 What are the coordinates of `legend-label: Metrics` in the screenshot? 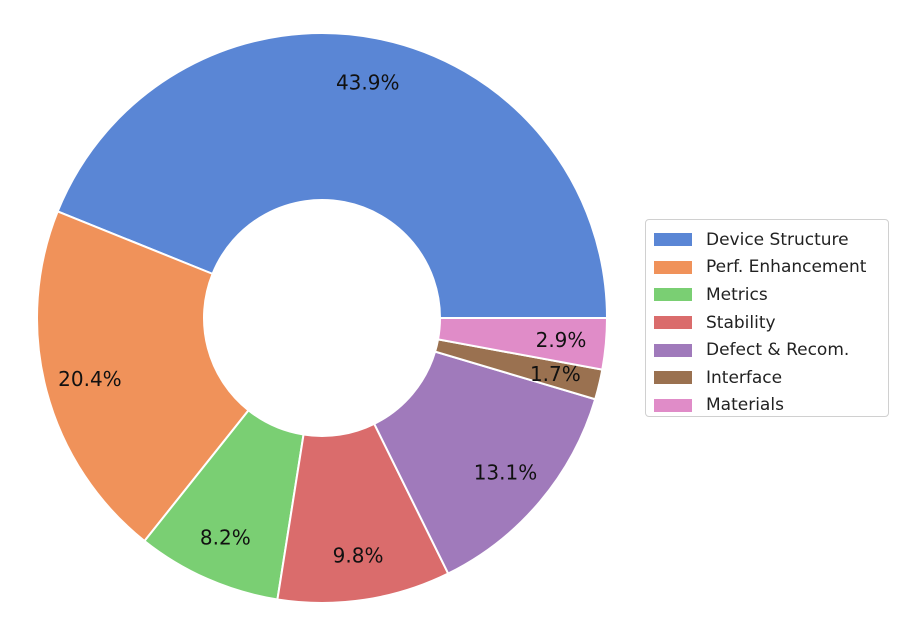 It's located at (737, 294).